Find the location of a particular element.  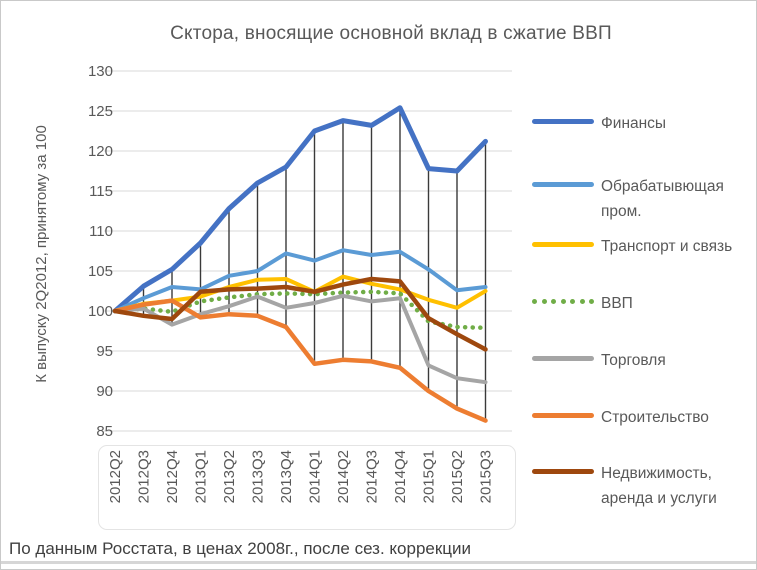

y-tick-label: 100 is located at coordinates (100, 311).